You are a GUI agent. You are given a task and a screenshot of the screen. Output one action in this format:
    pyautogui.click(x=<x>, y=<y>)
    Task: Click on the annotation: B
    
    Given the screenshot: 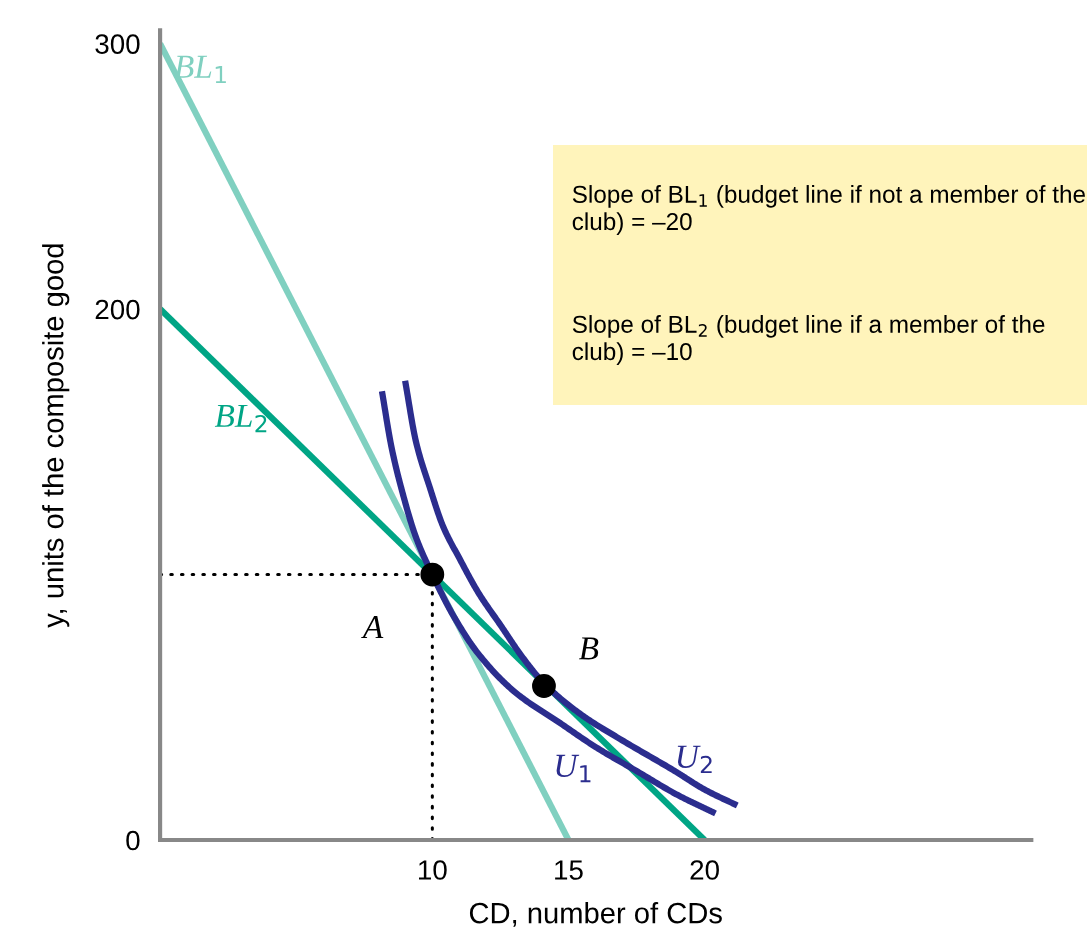 What is the action you would take?
    pyautogui.click(x=588, y=648)
    